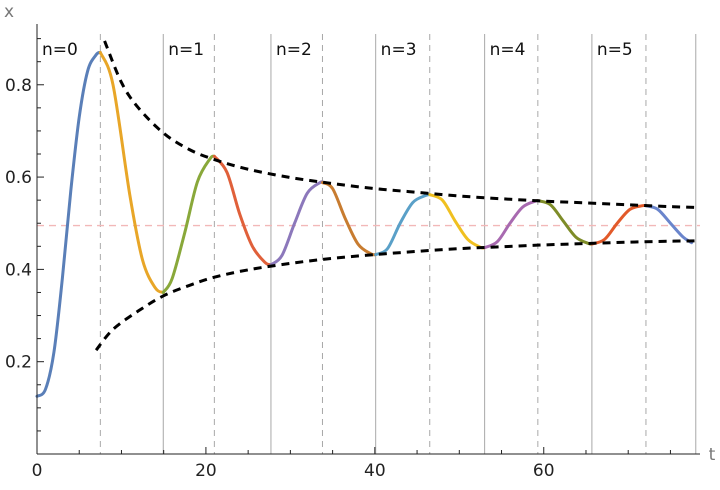 The image size is (720, 490). Describe the element at coordinates (615, 50) in the screenshot. I see `period-label: n=5` at that location.